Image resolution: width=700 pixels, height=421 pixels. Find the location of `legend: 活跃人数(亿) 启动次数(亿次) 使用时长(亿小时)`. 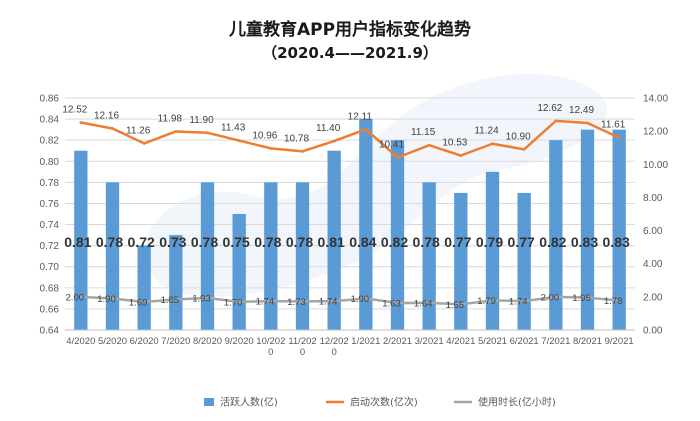

legend: 活跃人数(亿) 启动次数(亿次) 使用时长(亿小时) is located at coordinates (380, 402).